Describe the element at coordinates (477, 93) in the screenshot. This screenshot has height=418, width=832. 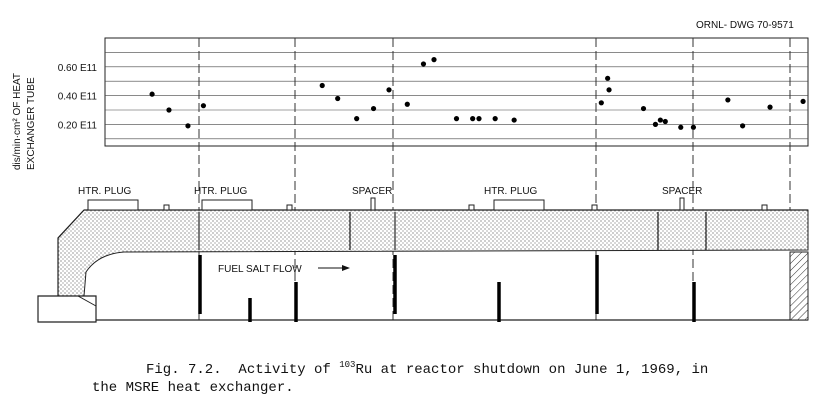
I see `data-points` at that location.